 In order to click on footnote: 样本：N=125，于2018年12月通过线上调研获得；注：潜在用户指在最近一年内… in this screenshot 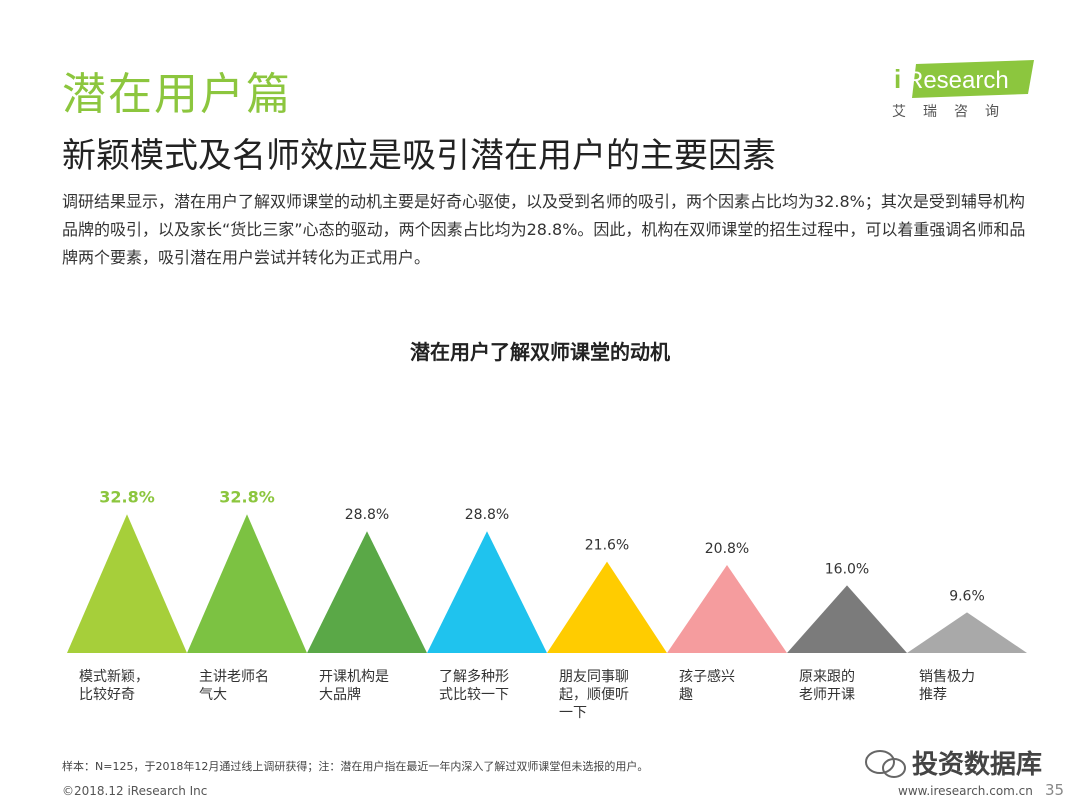, I will do `click(355, 766)`.